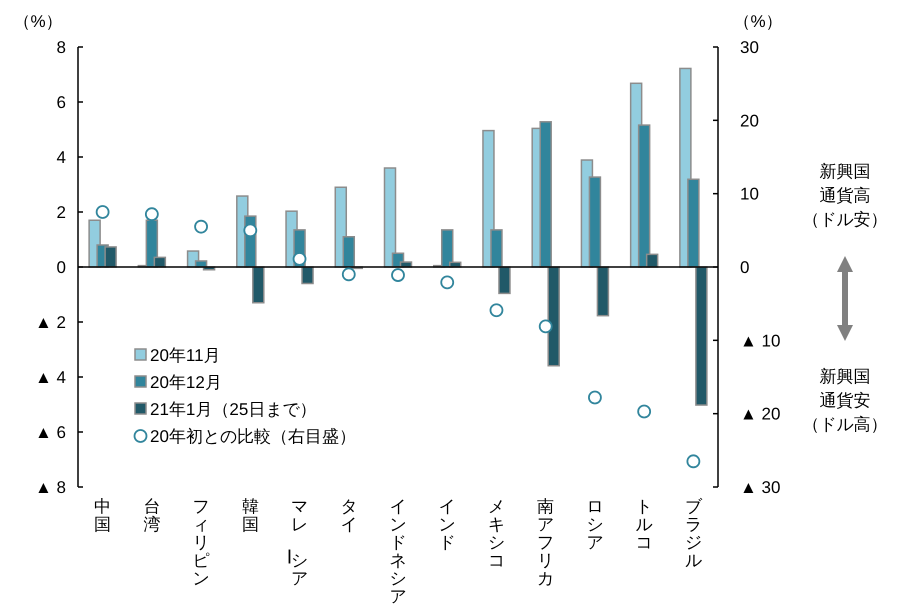 This screenshot has height=616, width=899. What do you see at coordinates (447, 524) in the screenshot?
I see `x-tick-label: インド` at bounding box center [447, 524].